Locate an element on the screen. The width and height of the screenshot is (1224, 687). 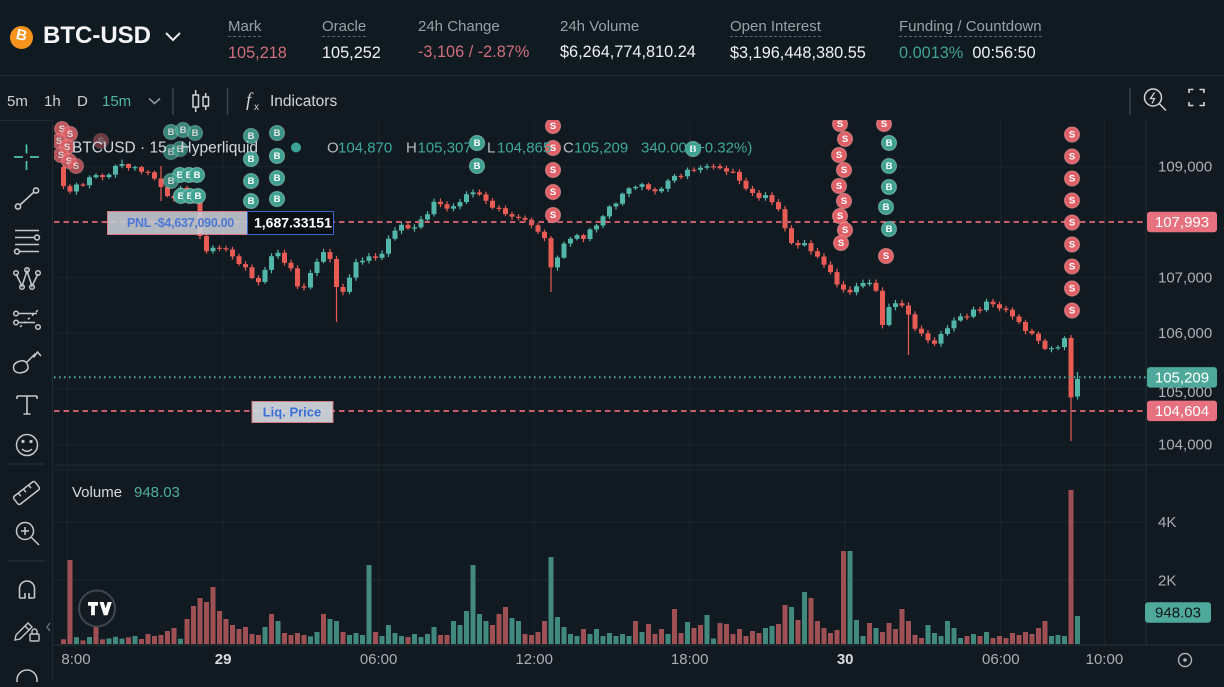
svg-text: 107,993 is located at coordinates (1182, 222).